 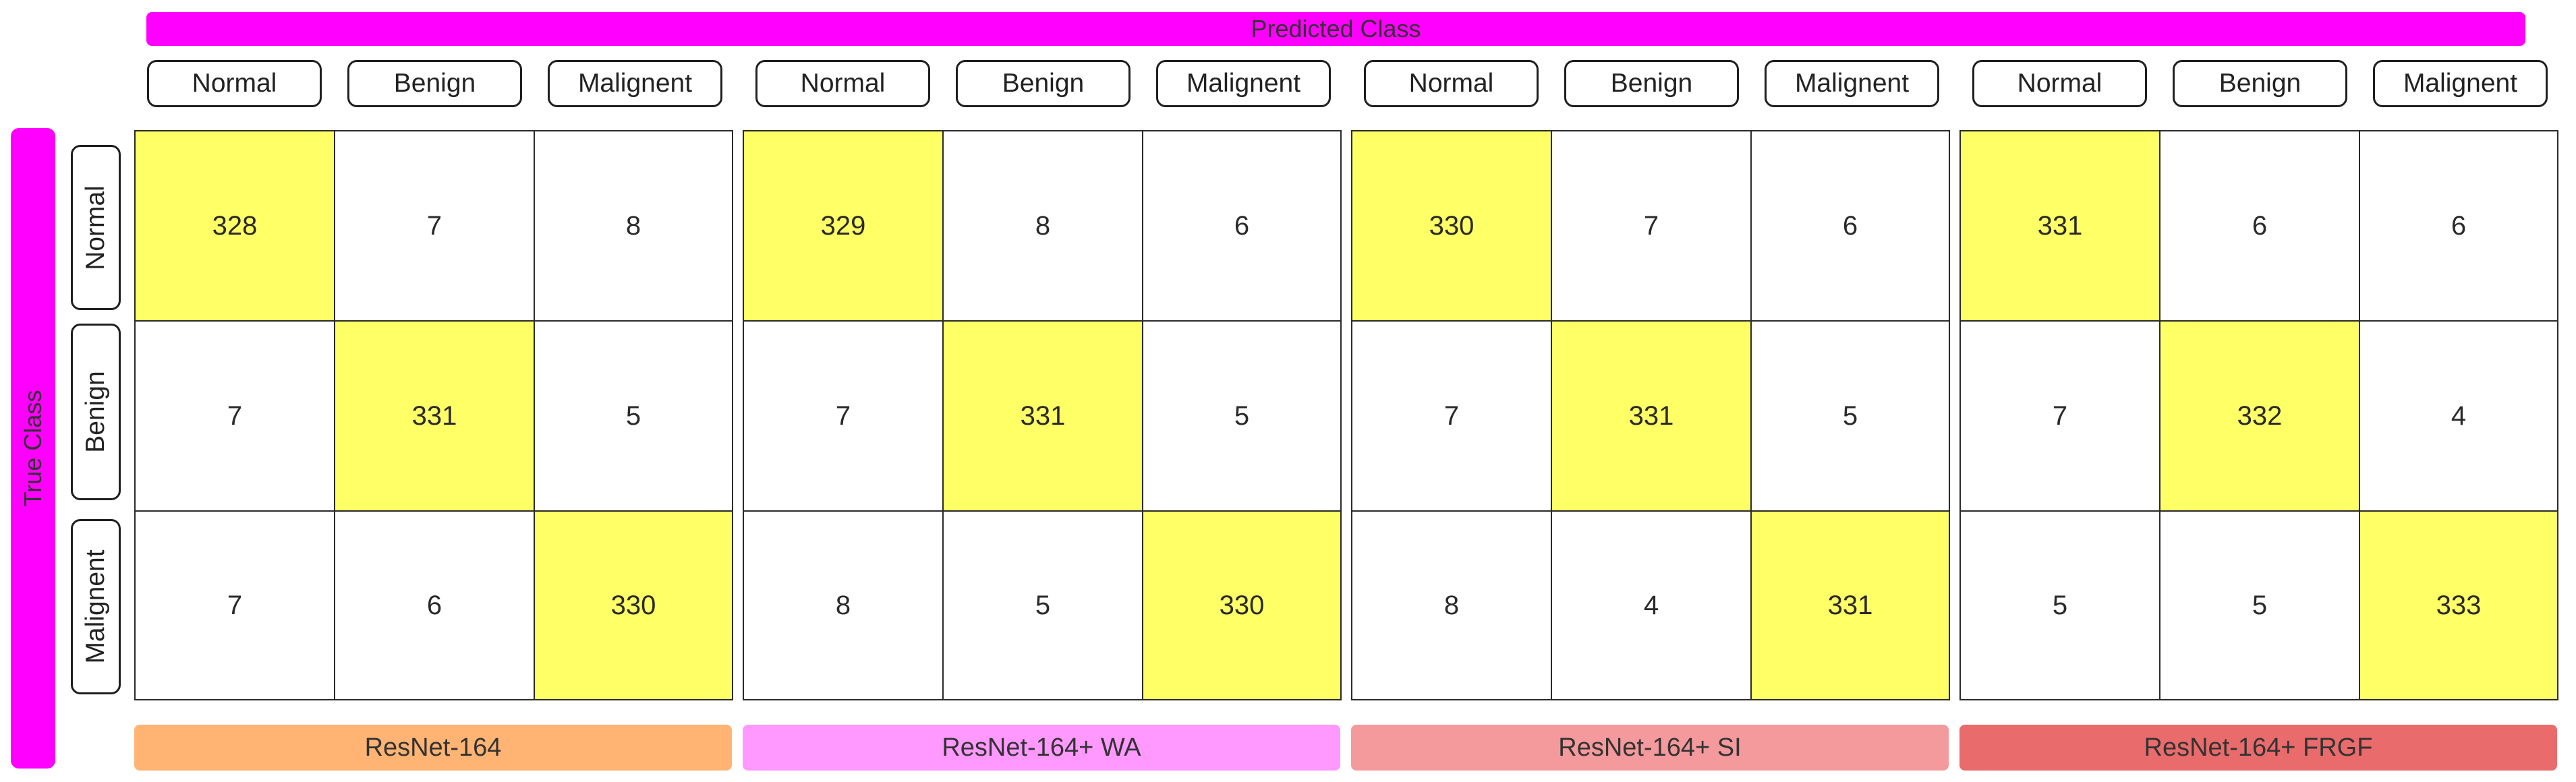 I want to click on true-class-label: True Class, so click(x=33, y=448).